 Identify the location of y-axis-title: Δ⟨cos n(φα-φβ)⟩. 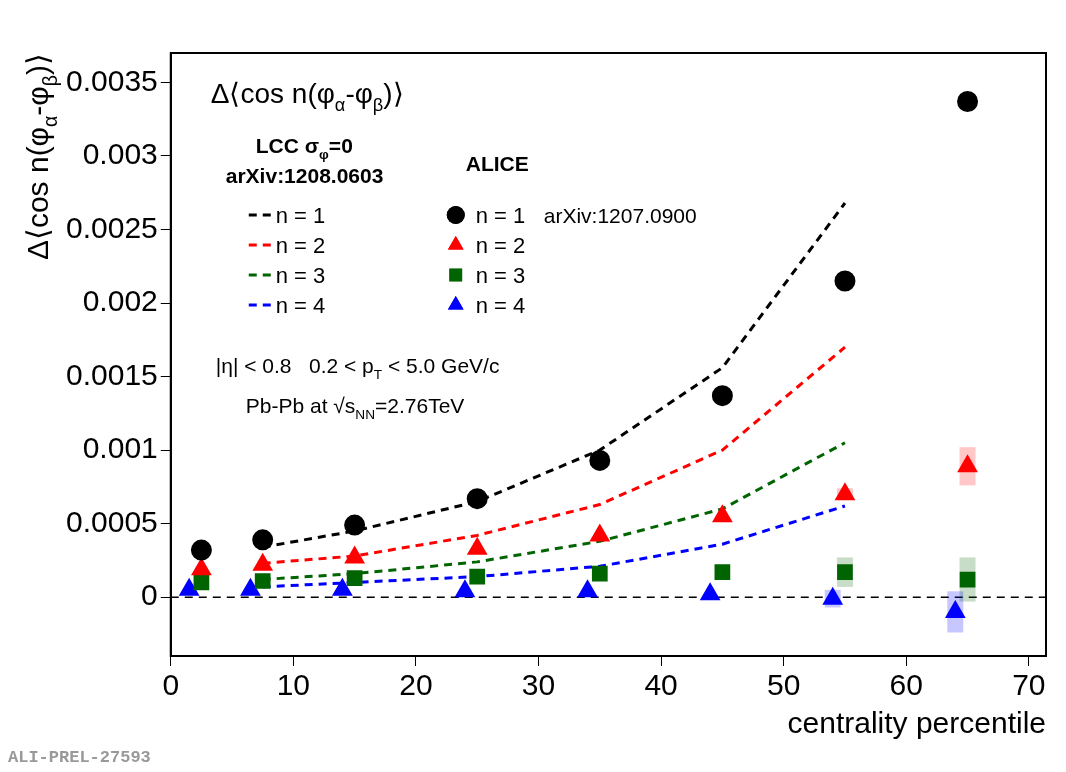
(41, 156).